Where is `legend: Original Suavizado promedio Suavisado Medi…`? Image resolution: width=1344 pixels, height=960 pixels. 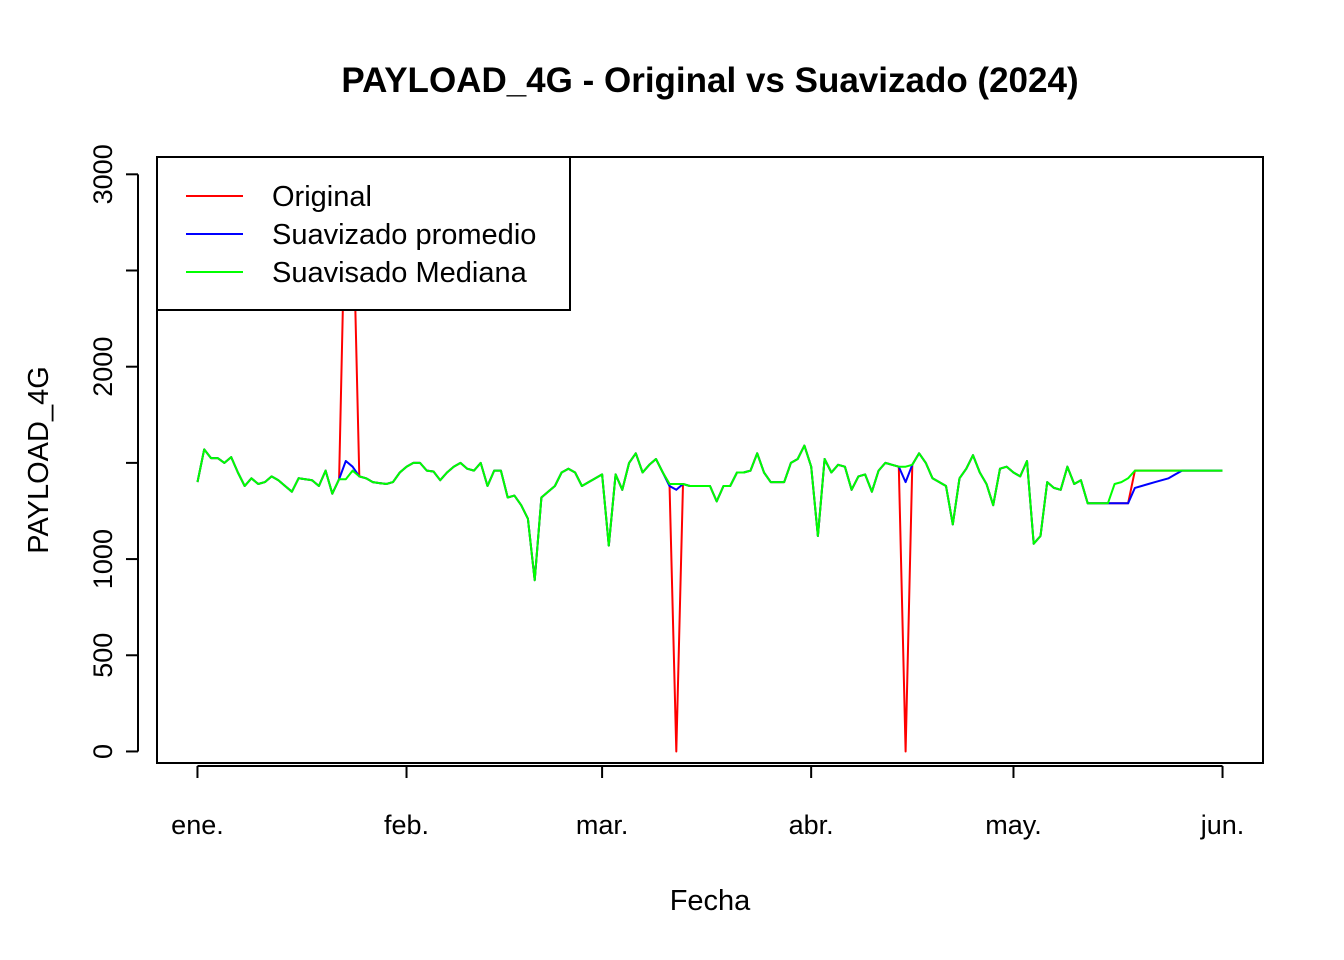 legend: Original Suavizado promedio Suavisado Medi… is located at coordinates (363, 233).